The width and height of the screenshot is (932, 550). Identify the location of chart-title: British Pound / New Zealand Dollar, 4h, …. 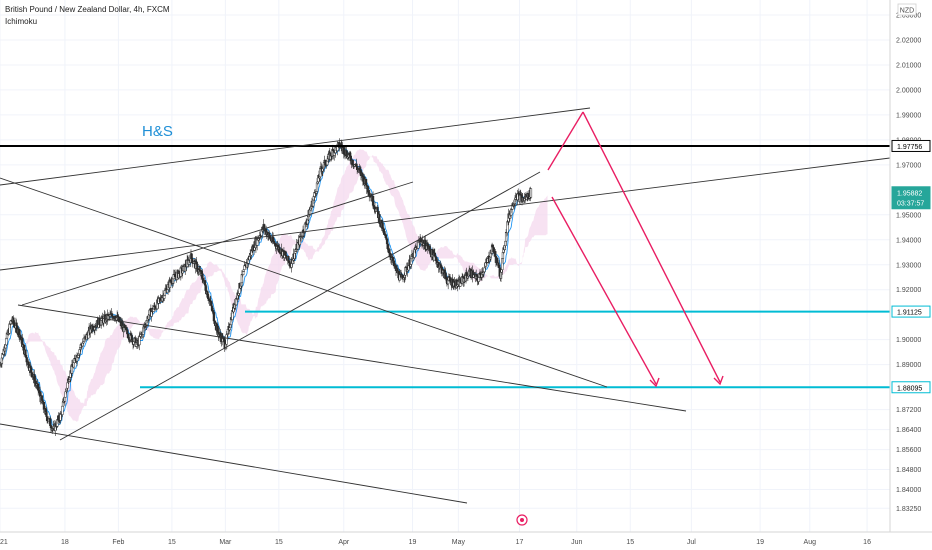
(87, 9).